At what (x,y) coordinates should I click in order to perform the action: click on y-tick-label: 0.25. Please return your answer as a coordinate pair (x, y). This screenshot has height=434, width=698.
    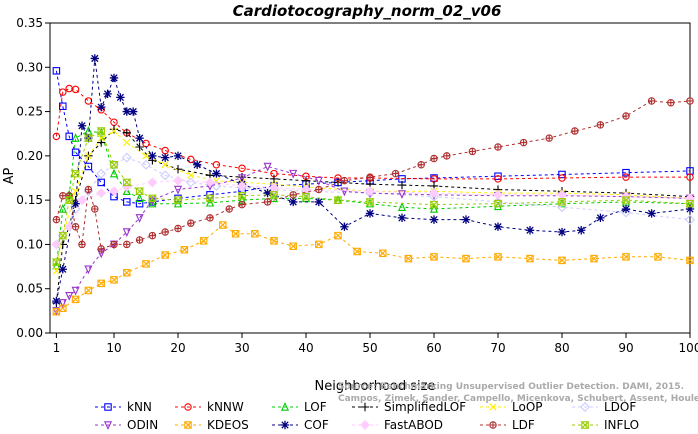
    Looking at the image, I should click on (29, 112).